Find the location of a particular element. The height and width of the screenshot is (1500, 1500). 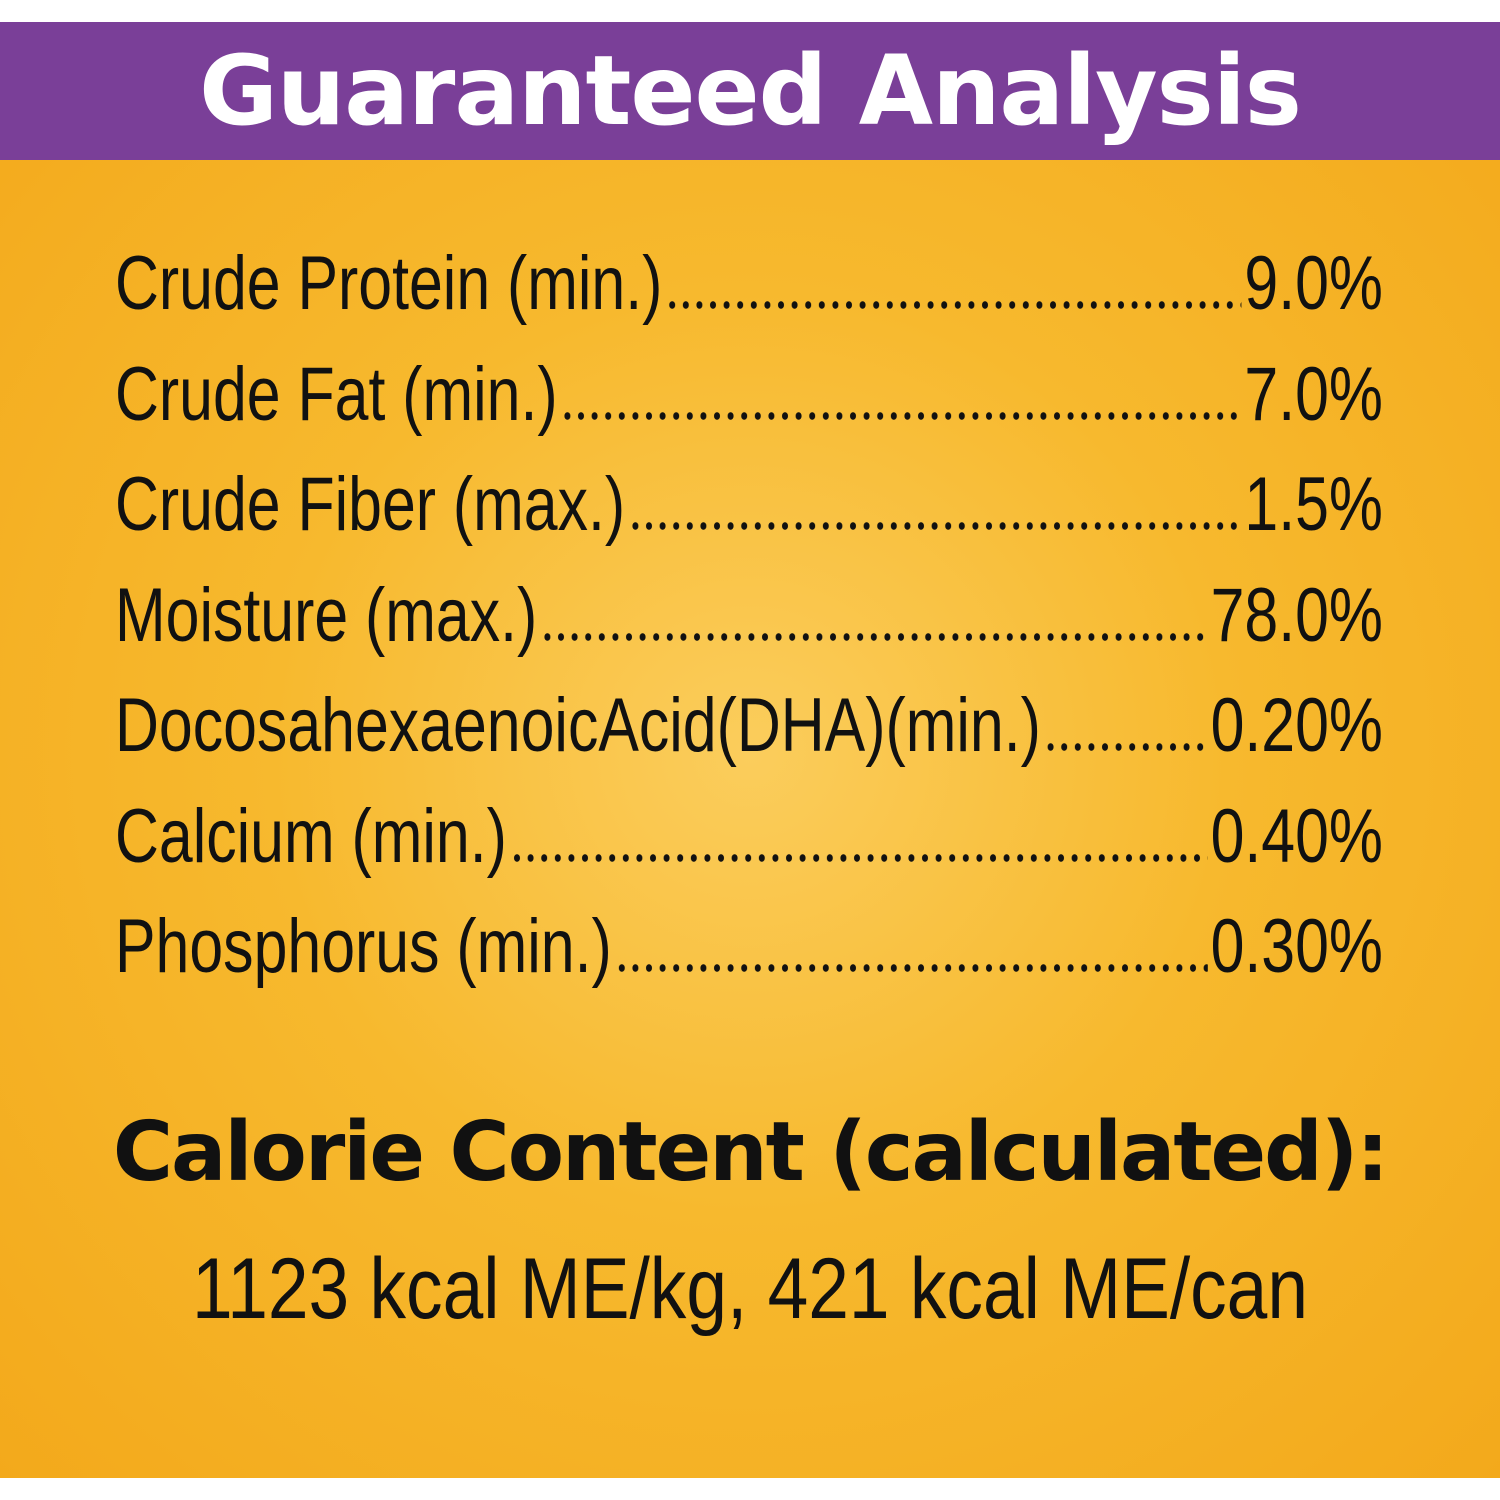

header: Guaranteed Analysis is located at coordinates (750, 91).